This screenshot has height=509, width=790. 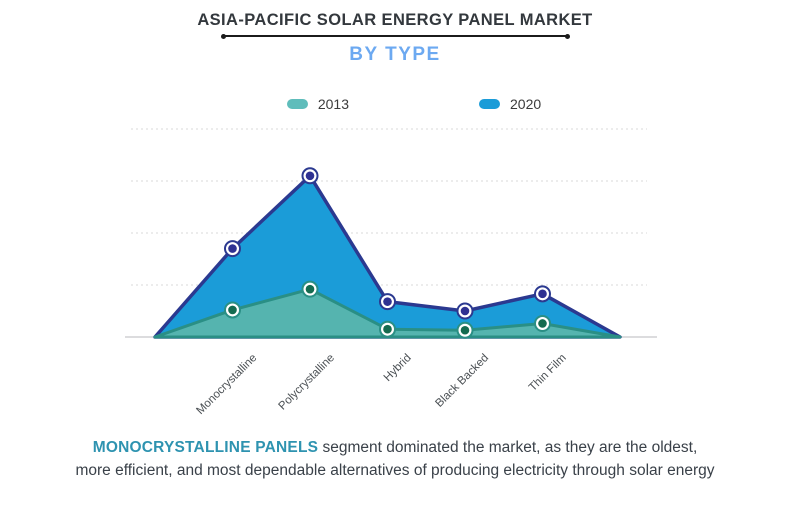 I want to click on legend-label-2020: 2020, so click(x=526, y=104).